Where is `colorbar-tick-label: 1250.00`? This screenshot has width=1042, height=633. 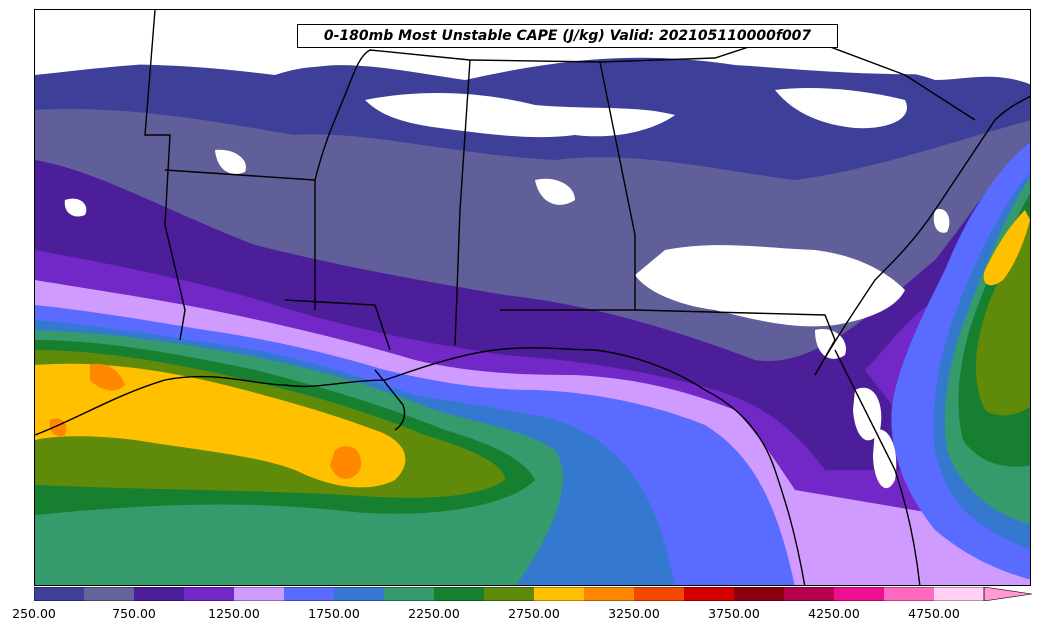
colorbar-tick-label: 1250.00 is located at coordinates (234, 613).